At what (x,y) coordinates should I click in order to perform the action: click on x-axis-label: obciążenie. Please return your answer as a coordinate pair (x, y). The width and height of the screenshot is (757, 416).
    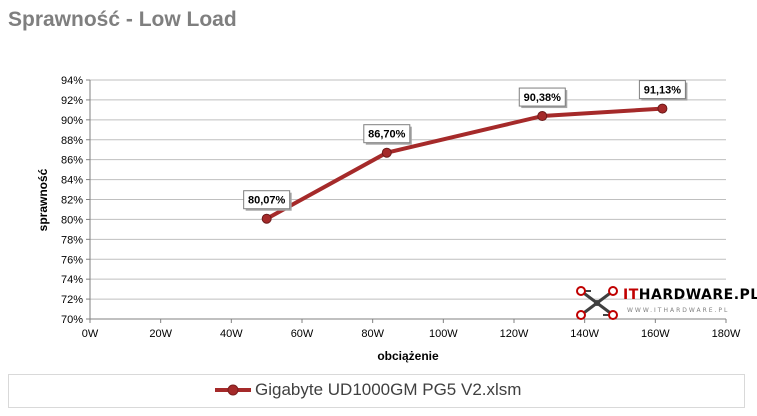
    Looking at the image, I should click on (408, 356).